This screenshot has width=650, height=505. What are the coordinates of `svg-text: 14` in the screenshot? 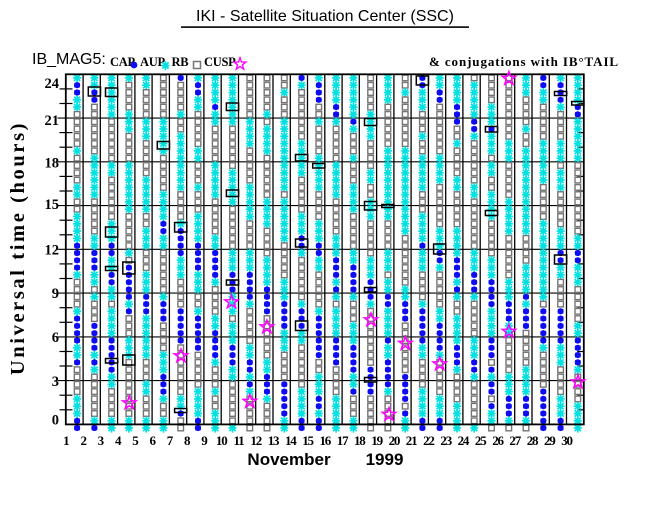 It's located at (291, 440).